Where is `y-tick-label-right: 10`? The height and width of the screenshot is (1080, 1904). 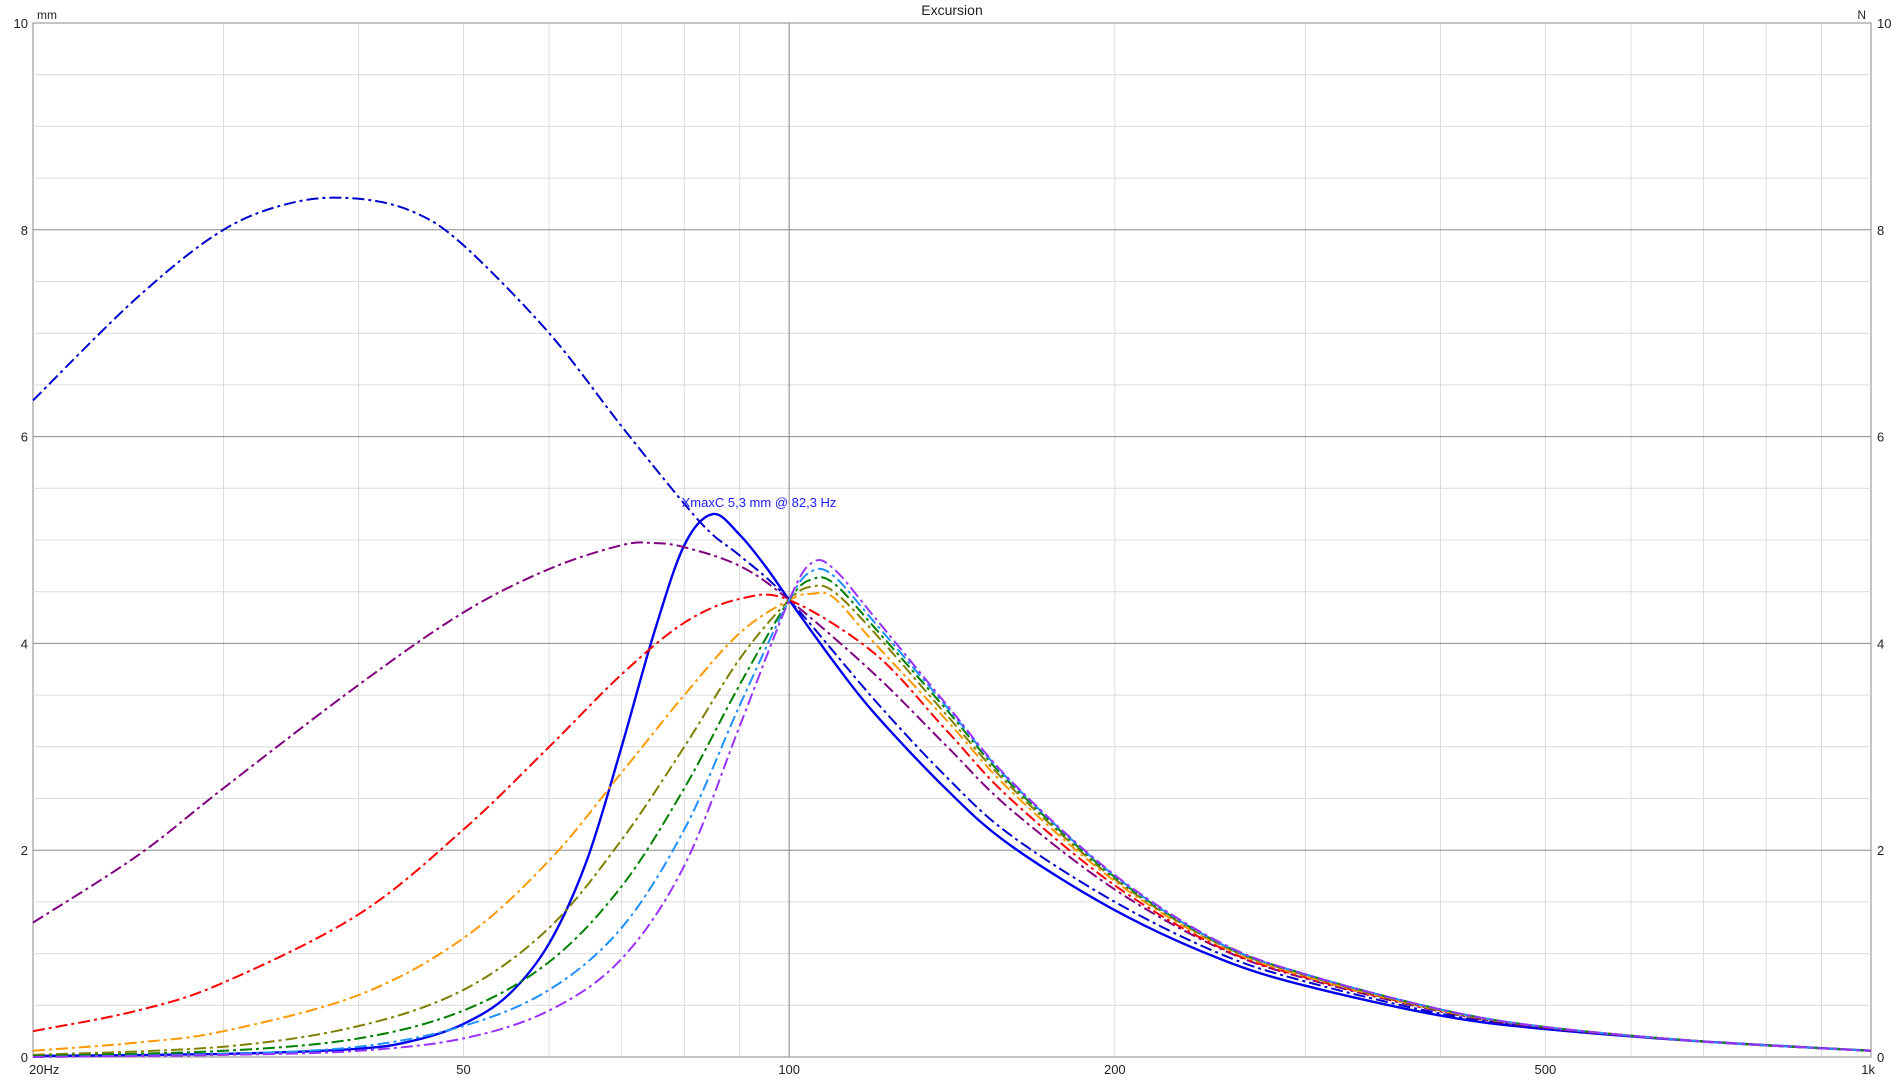 y-tick-label-right: 10 is located at coordinates (1884, 23).